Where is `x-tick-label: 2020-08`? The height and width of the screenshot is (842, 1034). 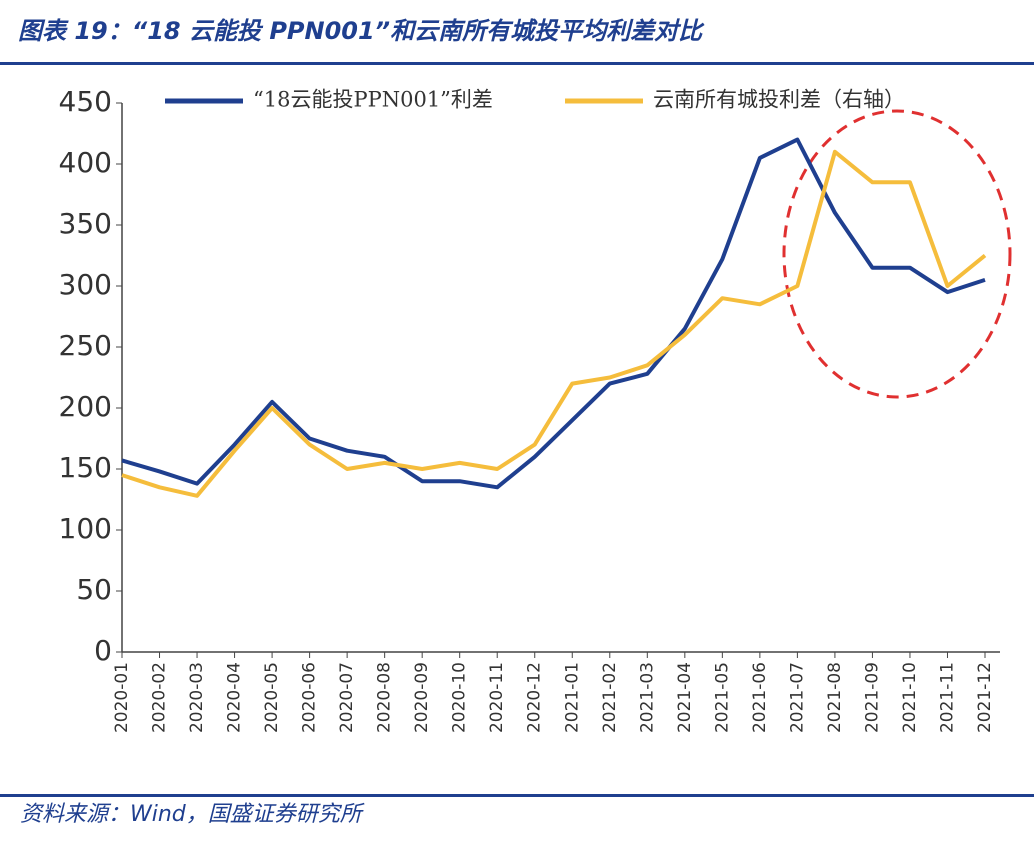
x-tick-label: 2020-08 is located at coordinates (385, 697).